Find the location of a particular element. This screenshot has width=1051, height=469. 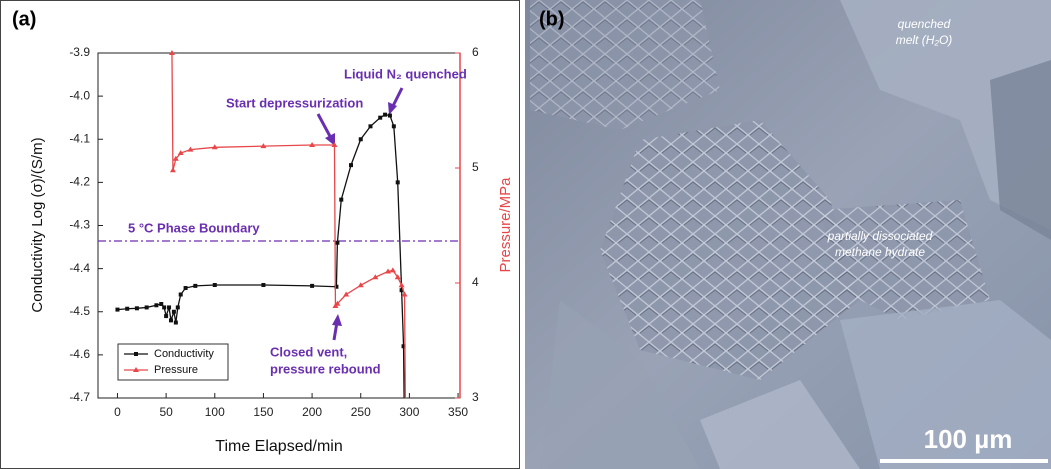

x-tick-label: 150 is located at coordinates (263, 412).